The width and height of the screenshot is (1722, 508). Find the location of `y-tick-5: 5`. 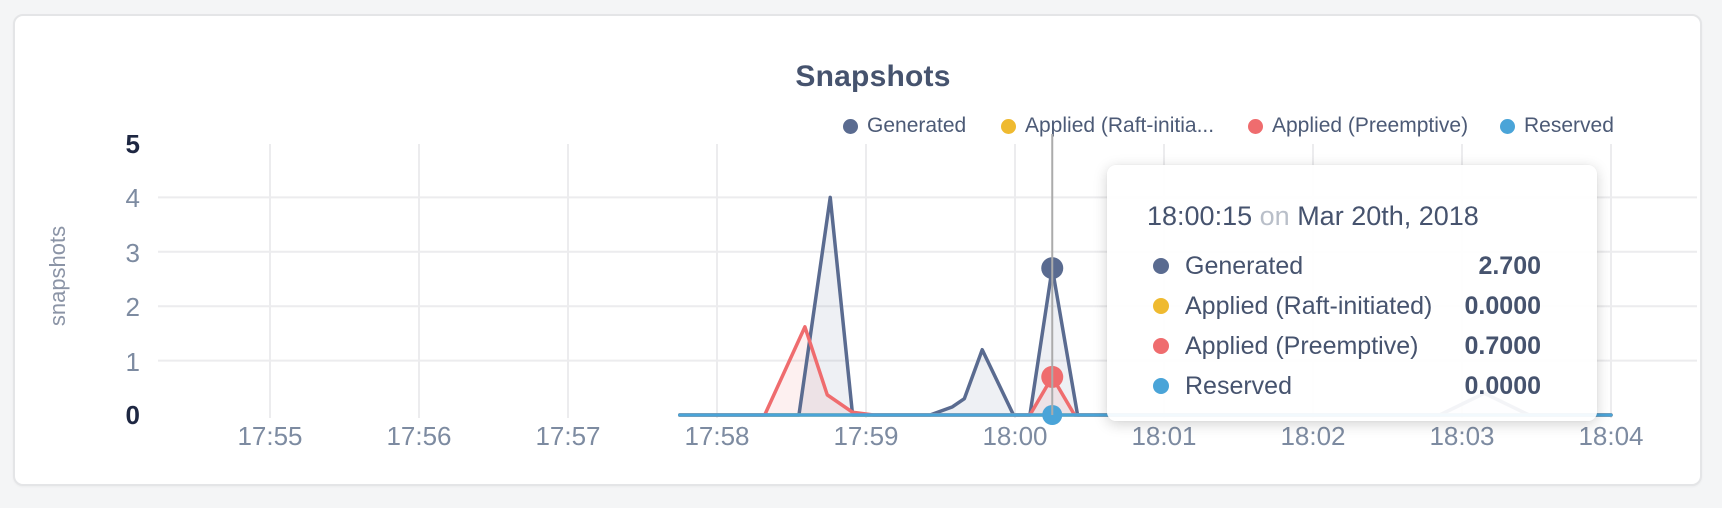

y-tick-5: 5 is located at coordinates (132, 144).